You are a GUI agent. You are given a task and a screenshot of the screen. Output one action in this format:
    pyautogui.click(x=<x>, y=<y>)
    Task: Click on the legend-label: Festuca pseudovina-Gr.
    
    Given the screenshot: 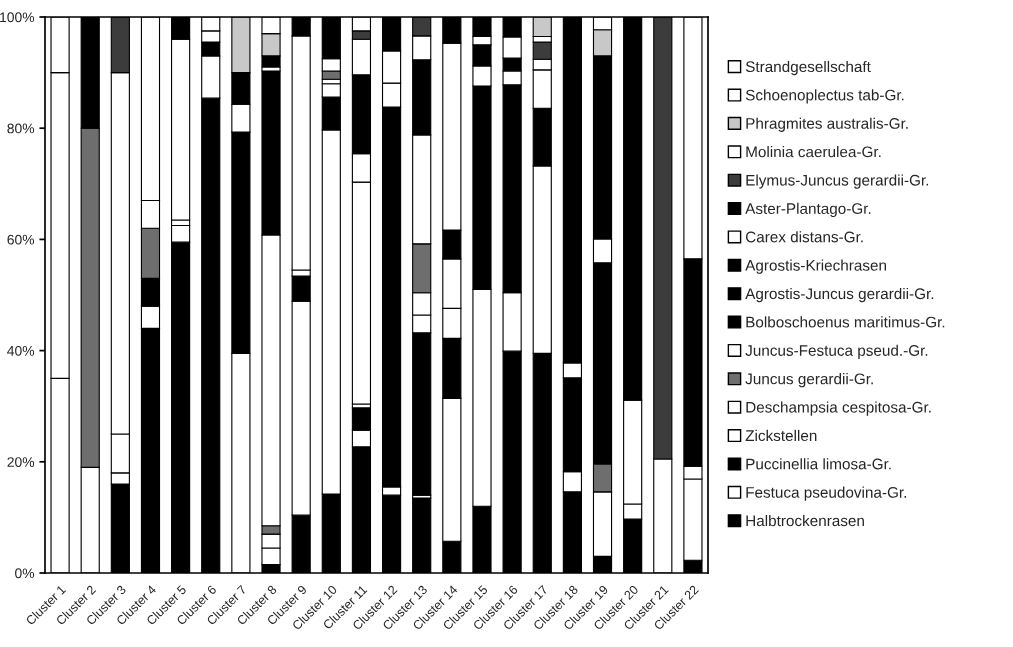 What is the action you would take?
    pyautogui.click(x=826, y=493)
    